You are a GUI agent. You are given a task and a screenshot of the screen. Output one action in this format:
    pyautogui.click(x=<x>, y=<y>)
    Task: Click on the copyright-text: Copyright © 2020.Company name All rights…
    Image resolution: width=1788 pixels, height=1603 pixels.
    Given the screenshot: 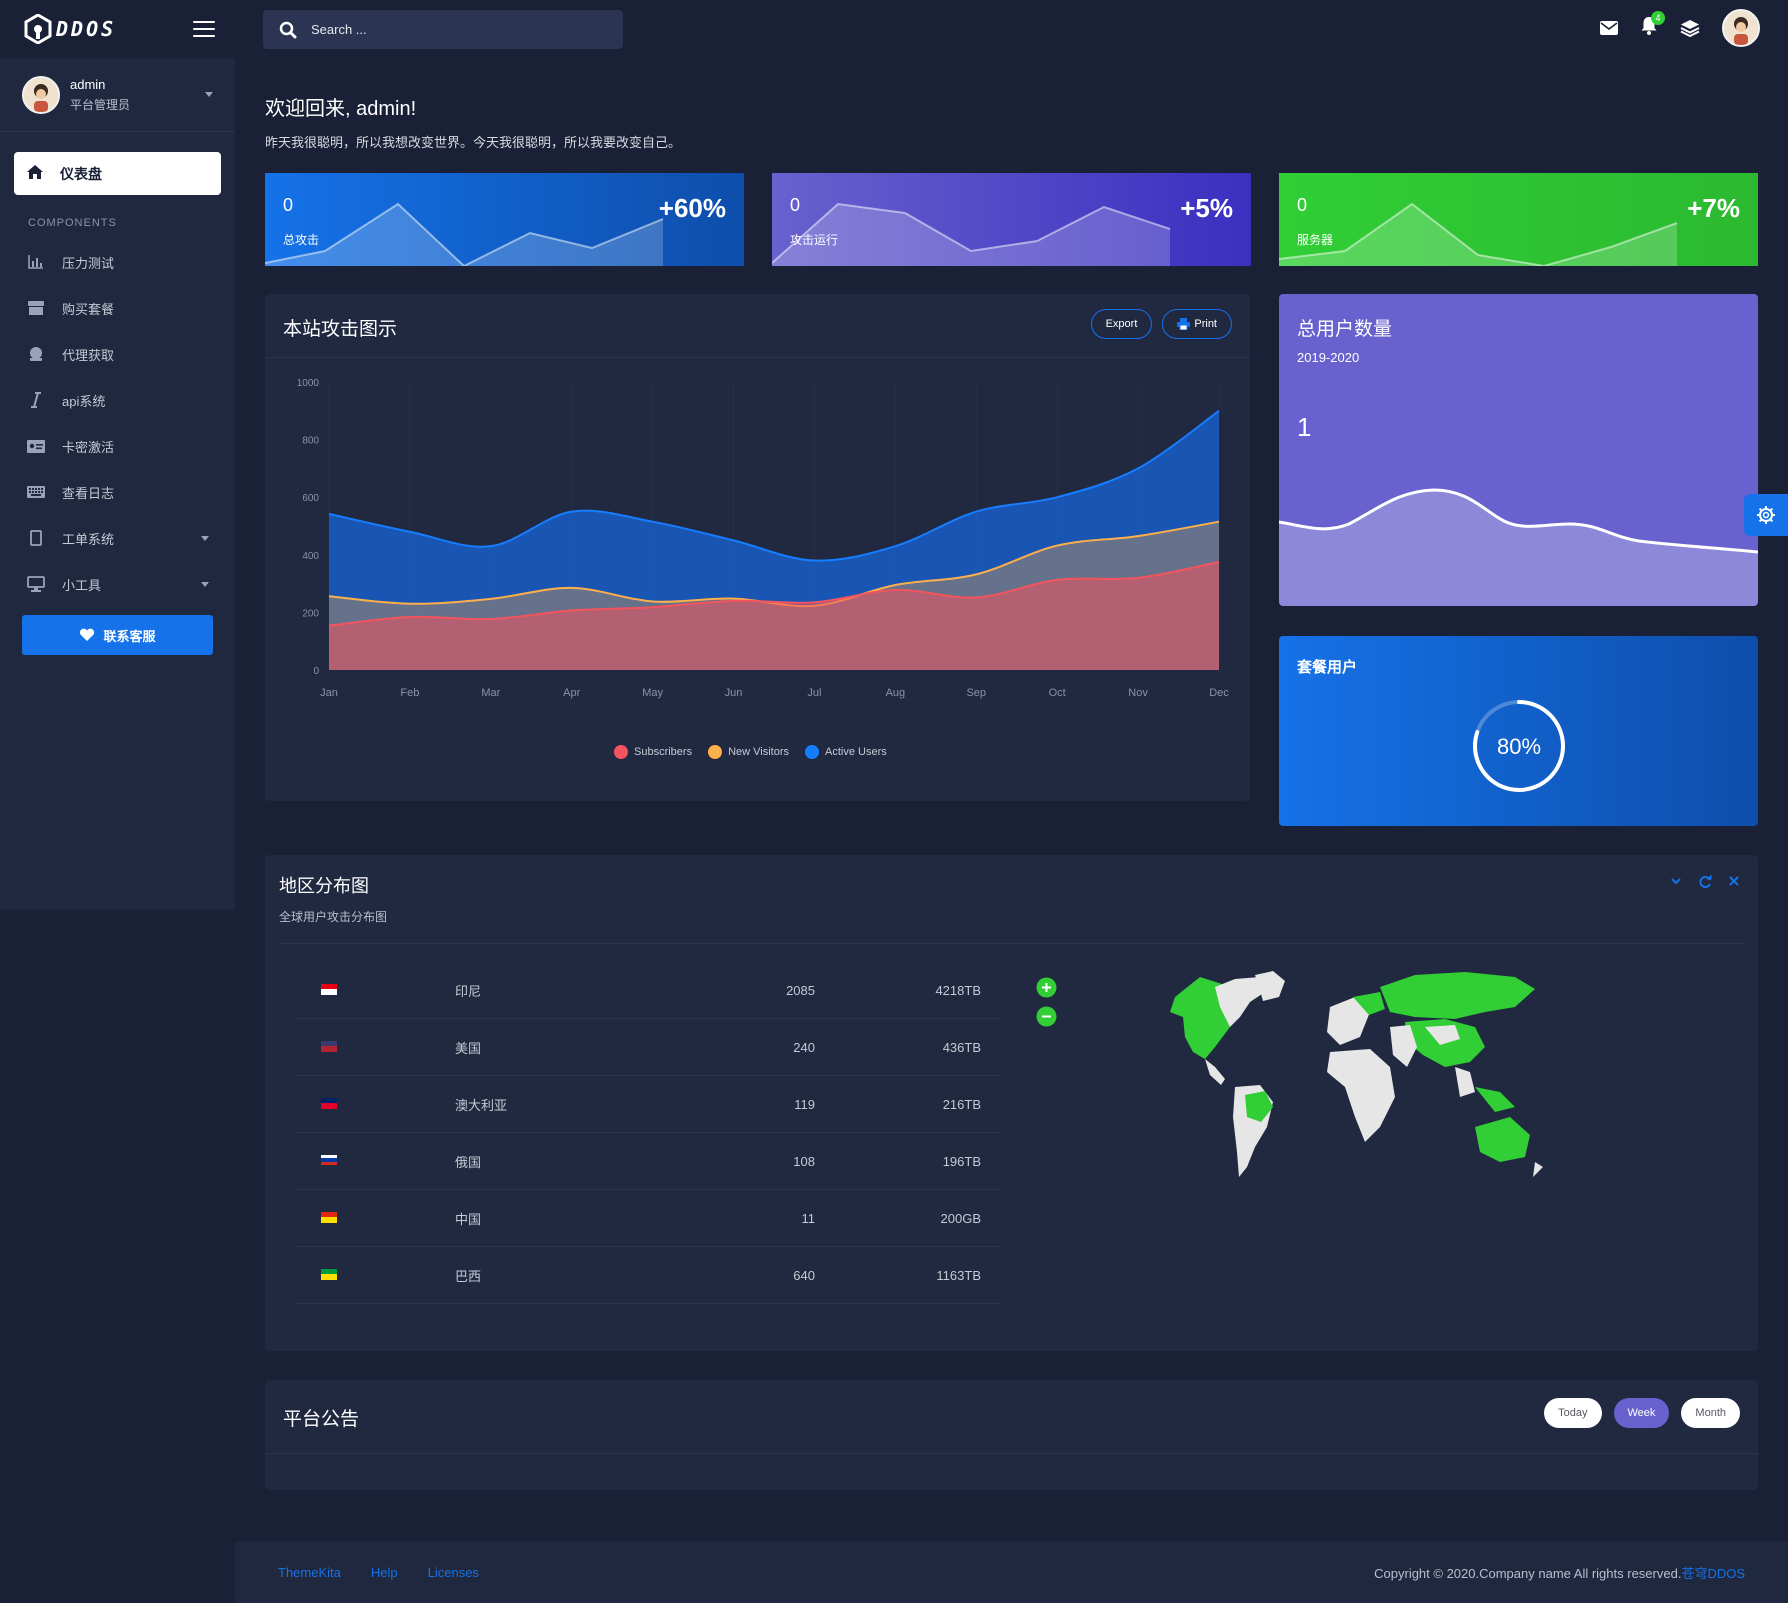 What is the action you would take?
    pyautogui.click(x=1528, y=1573)
    